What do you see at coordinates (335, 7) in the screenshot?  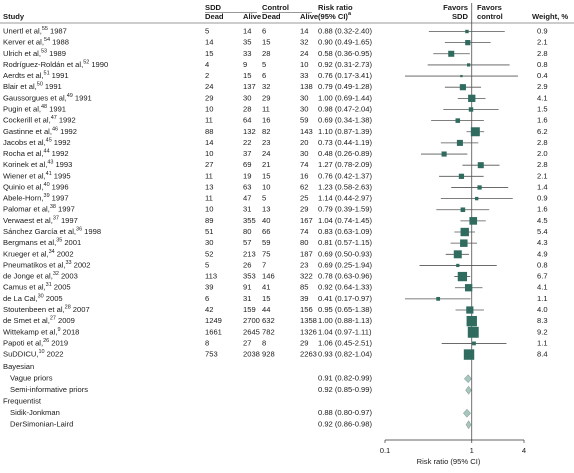 I see `header-text: Risk ratio` at bounding box center [335, 7].